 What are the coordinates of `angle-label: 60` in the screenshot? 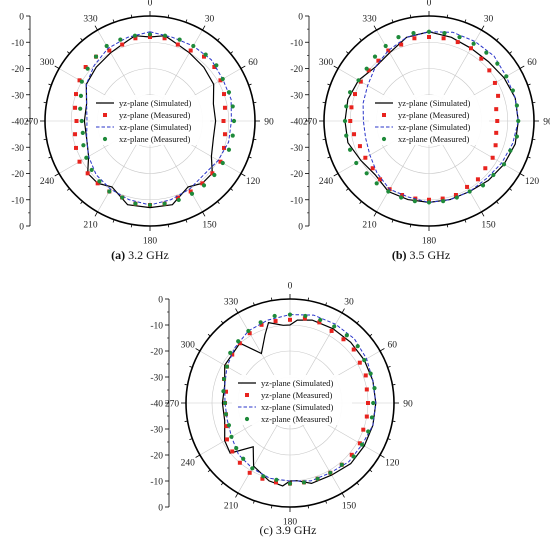 It's located at (392, 346).